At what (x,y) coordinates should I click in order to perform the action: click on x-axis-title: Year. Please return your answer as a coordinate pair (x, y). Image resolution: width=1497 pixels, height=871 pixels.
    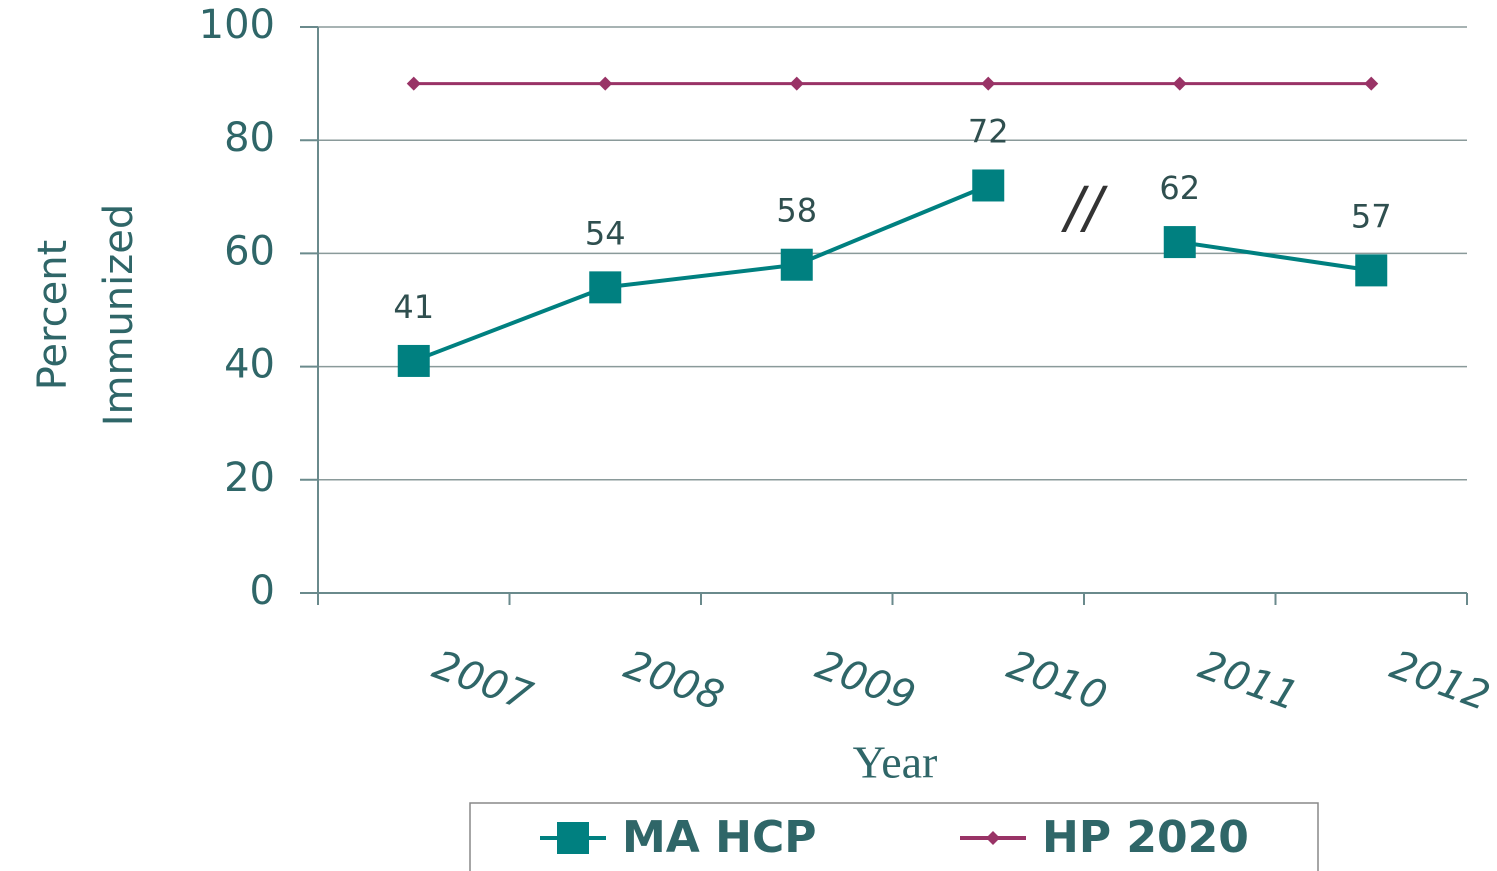
    Looking at the image, I should click on (895, 762).